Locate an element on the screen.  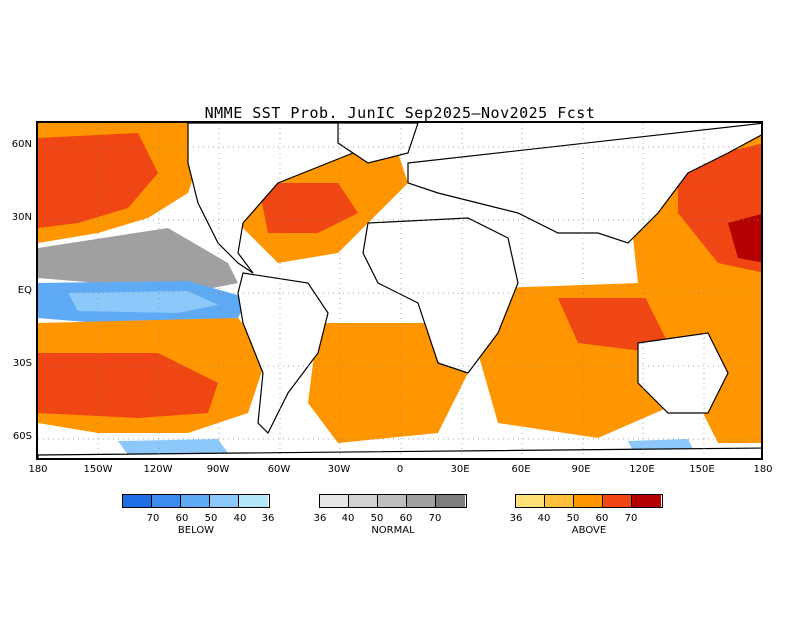
lon-label-60w: 60W is located at coordinates (279, 469).